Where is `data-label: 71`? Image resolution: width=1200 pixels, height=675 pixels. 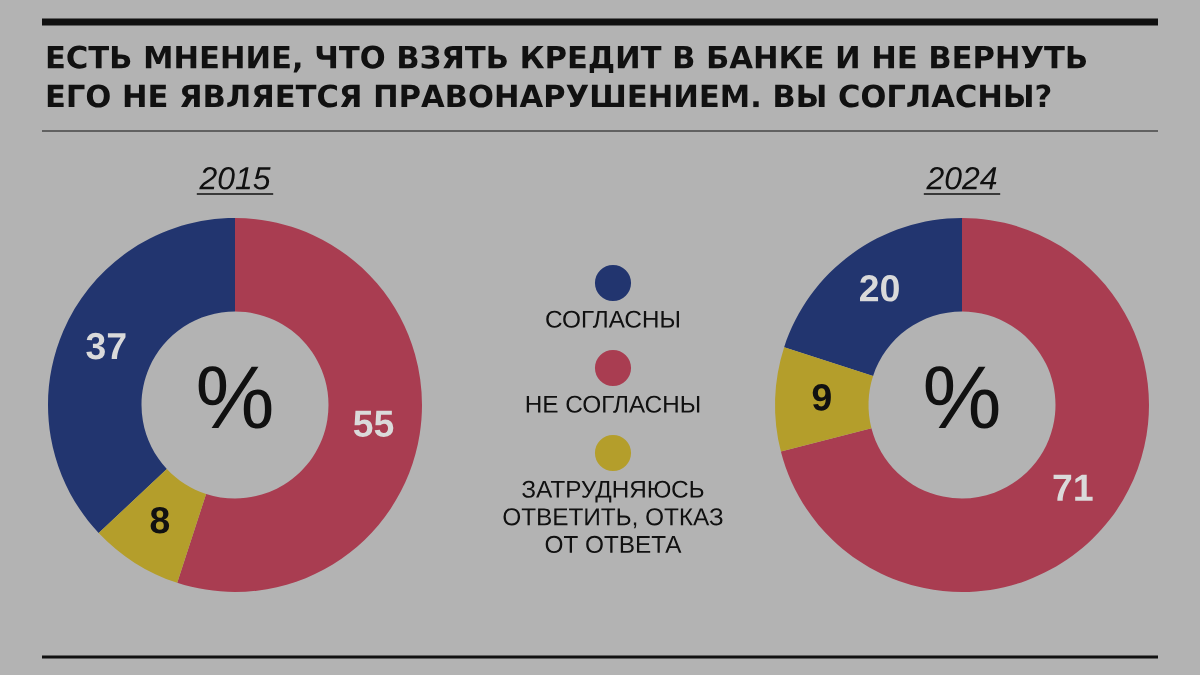 data-label: 71 is located at coordinates (1073, 487).